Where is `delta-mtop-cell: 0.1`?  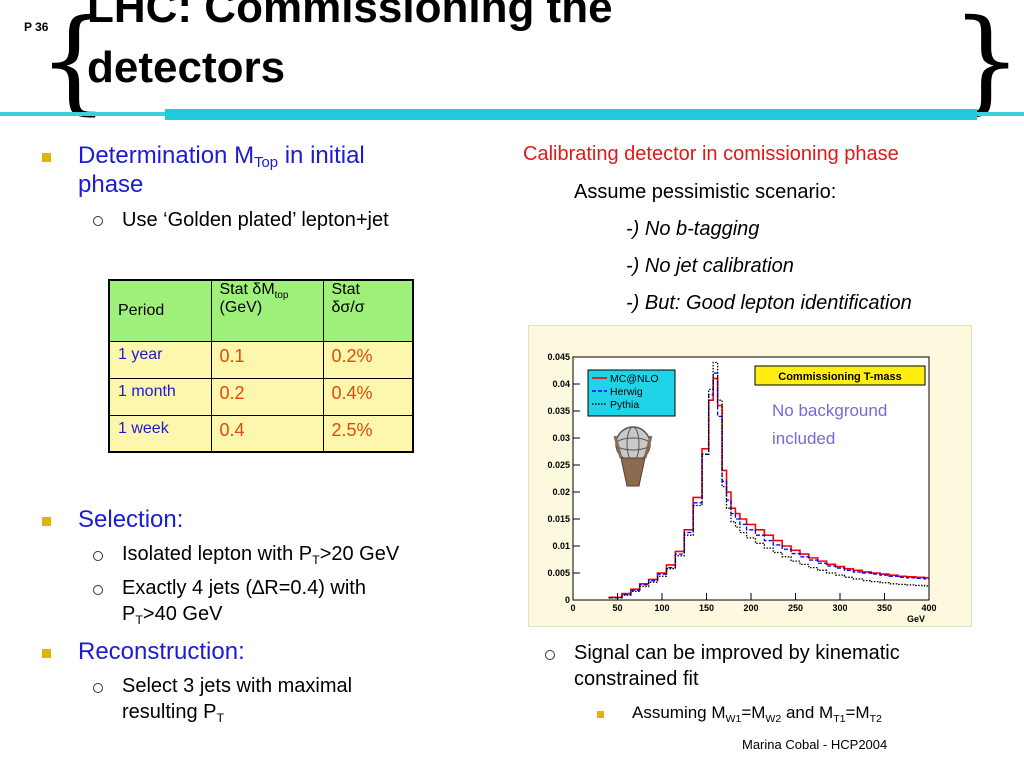 delta-mtop-cell: 0.1 is located at coordinates (267, 359).